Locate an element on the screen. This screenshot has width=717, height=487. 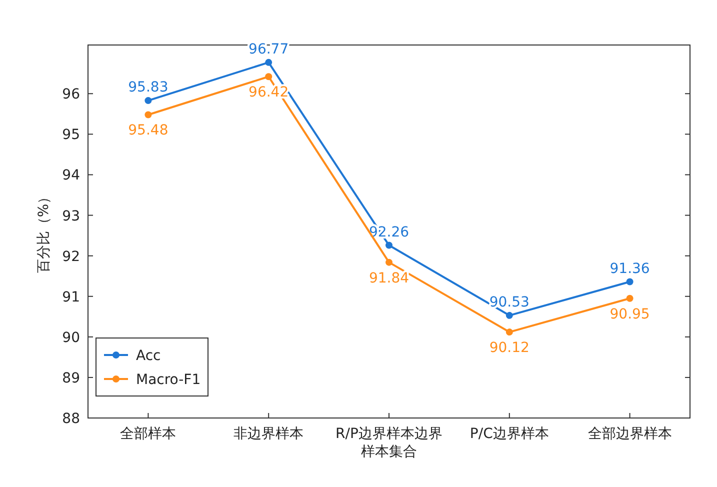
y-tick-label: 88 is located at coordinates (71, 419).